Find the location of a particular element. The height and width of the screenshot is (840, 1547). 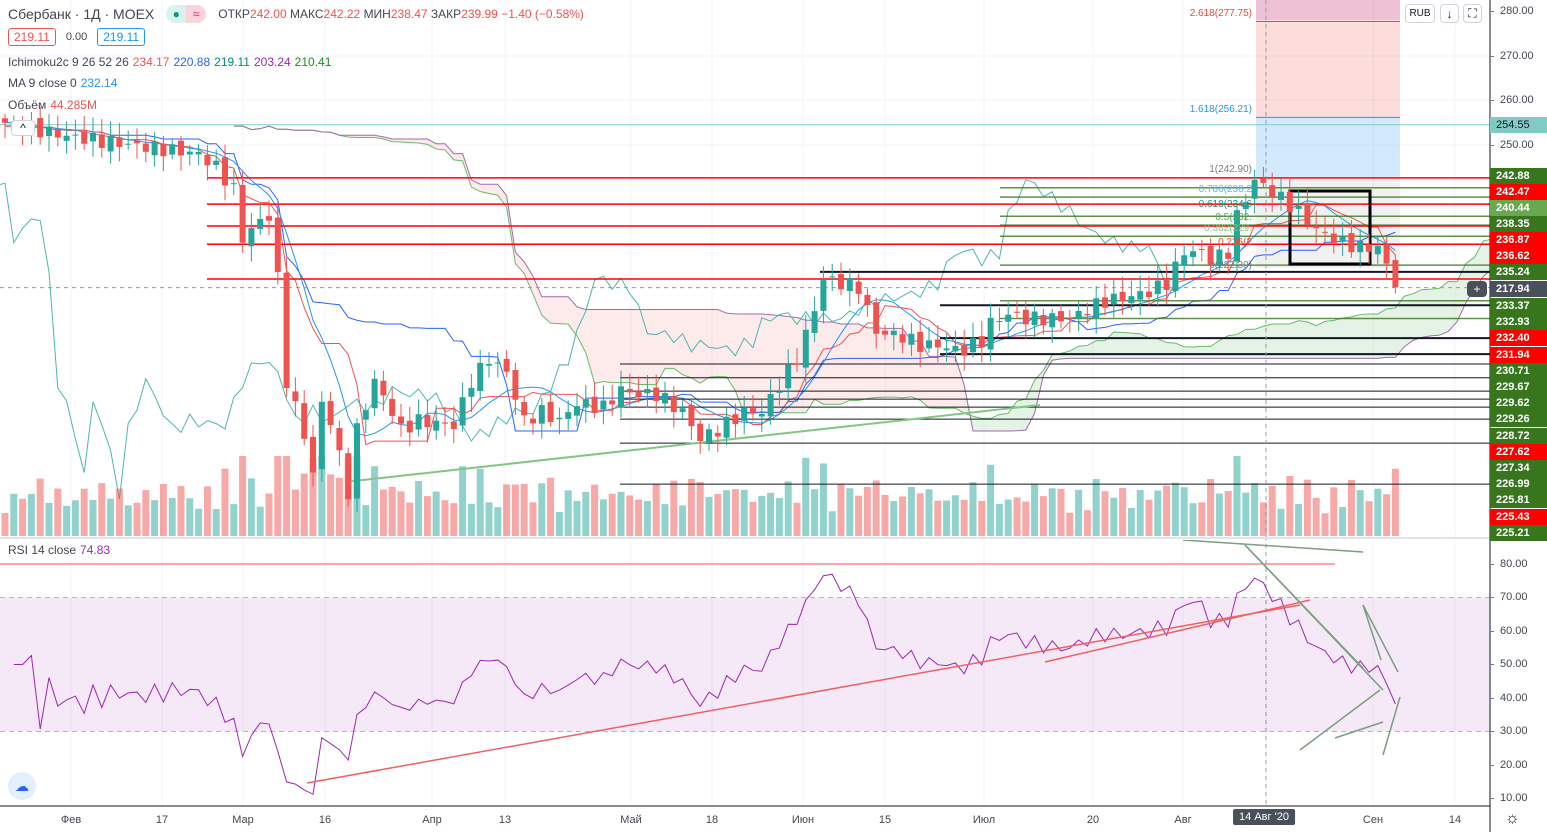

ma-legend: MA 9 close 0 232.14 is located at coordinates (62, 83).